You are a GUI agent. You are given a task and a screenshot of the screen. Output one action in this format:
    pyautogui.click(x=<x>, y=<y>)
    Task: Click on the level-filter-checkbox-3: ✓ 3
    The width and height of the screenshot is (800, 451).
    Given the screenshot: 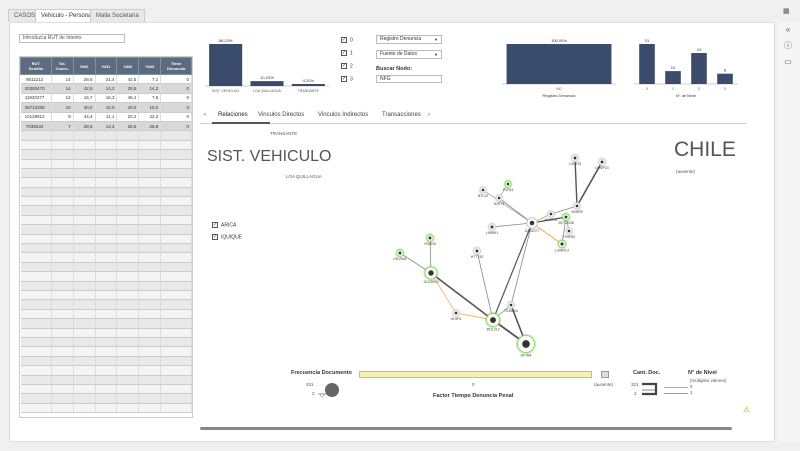 What is the action you would take?
    pyautogui.click(x=347, y=79)
    